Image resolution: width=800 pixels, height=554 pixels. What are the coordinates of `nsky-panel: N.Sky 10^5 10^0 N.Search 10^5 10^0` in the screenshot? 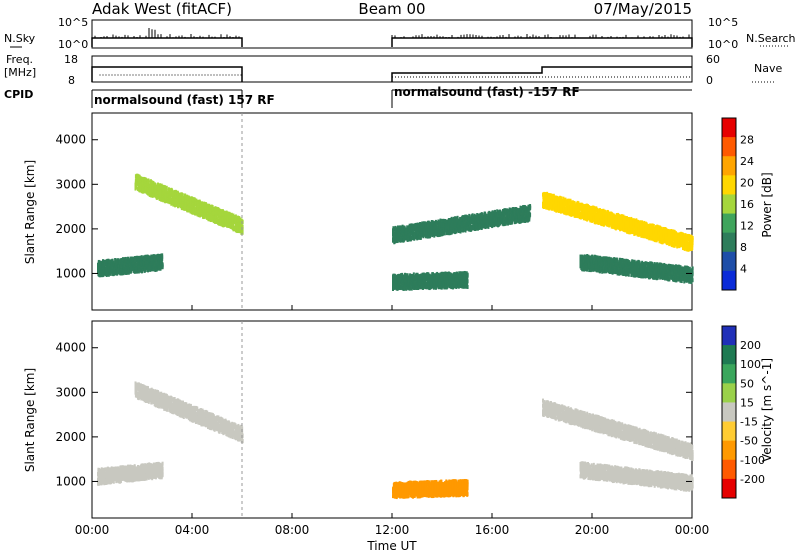 It's located at (400, 33).